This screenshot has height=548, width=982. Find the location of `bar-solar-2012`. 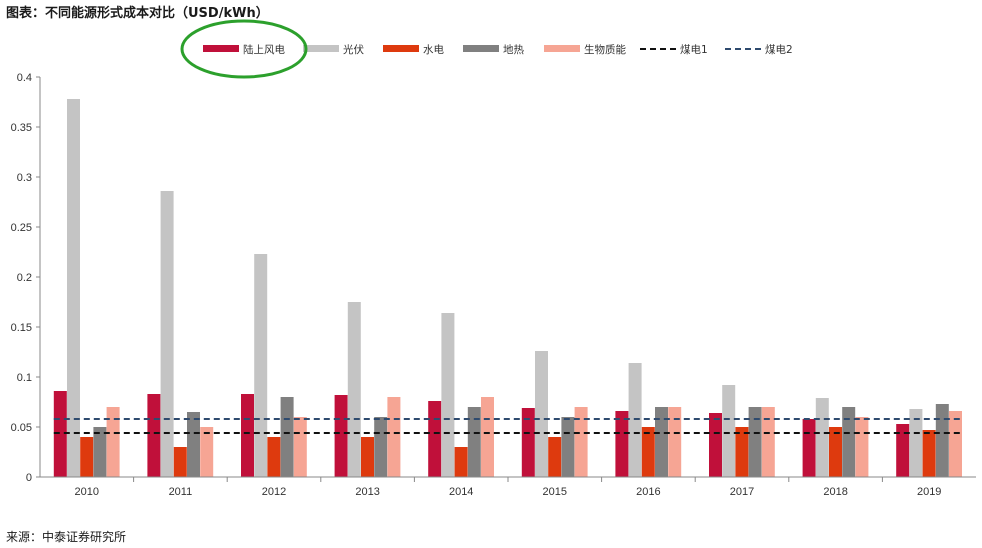

bar-solar-2012 is located at coordinates (261, 365).